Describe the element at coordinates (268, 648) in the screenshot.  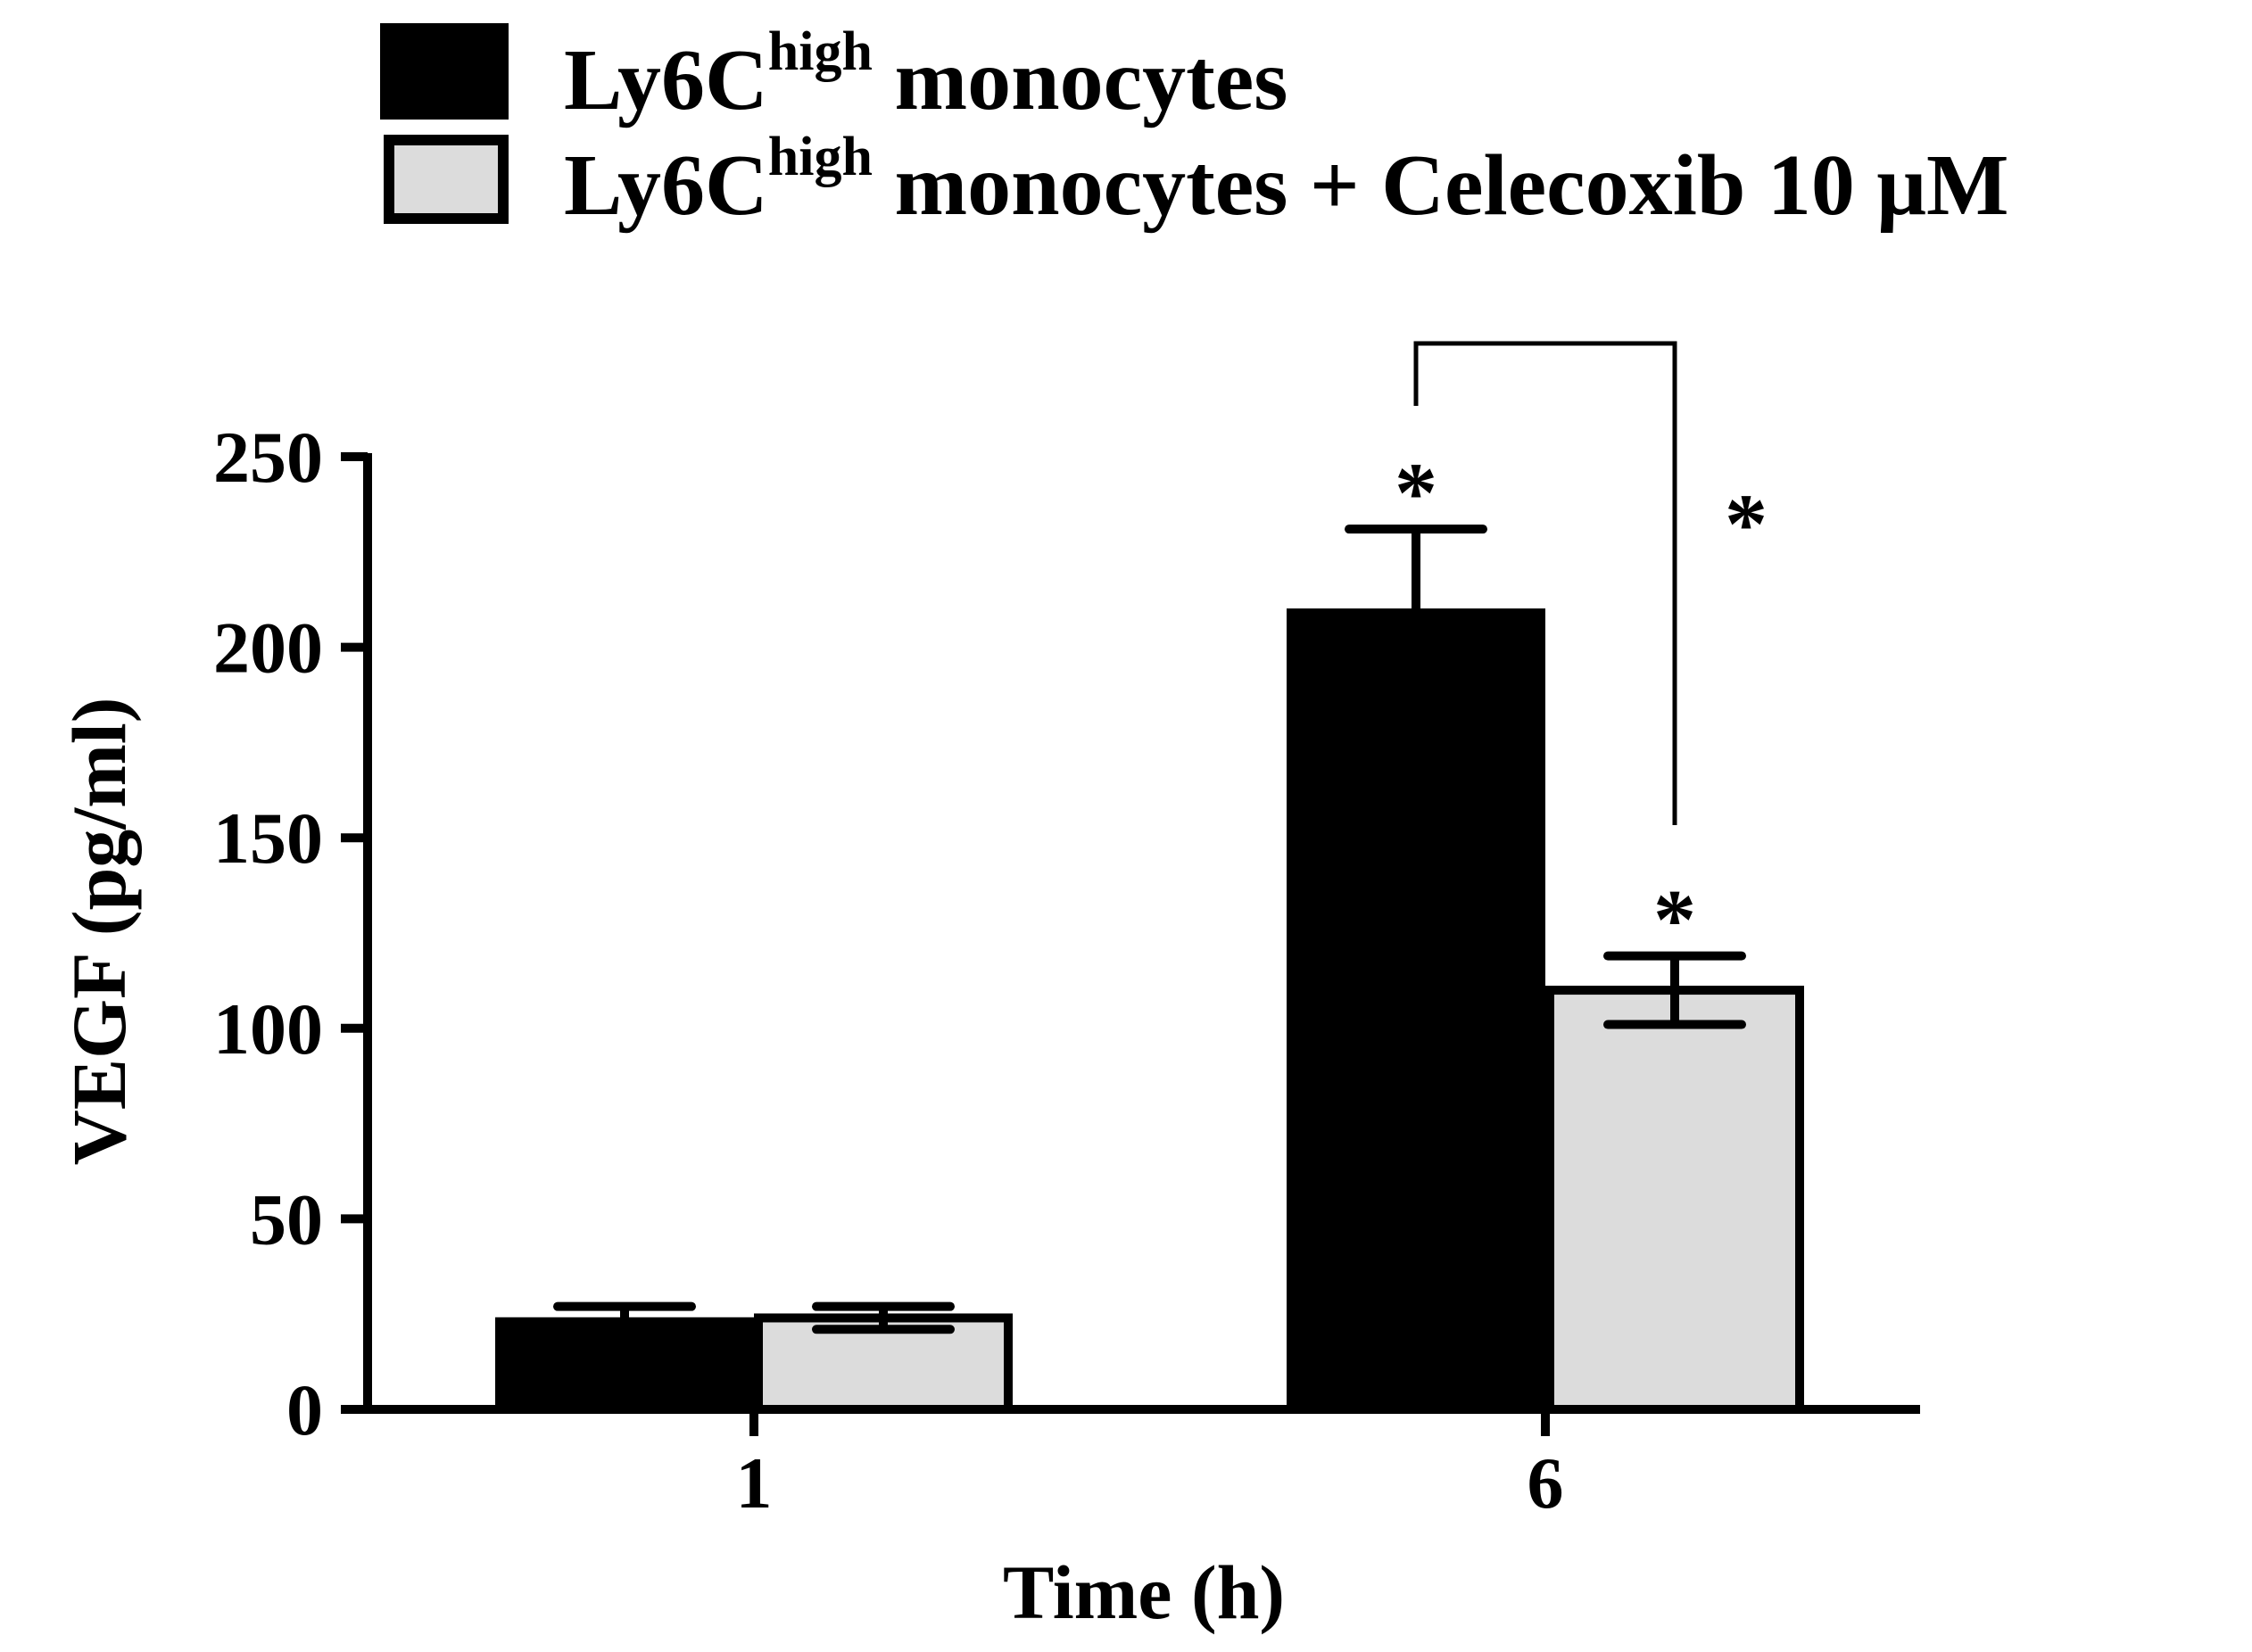
I see `y-tick-label-200: 200` at that location.